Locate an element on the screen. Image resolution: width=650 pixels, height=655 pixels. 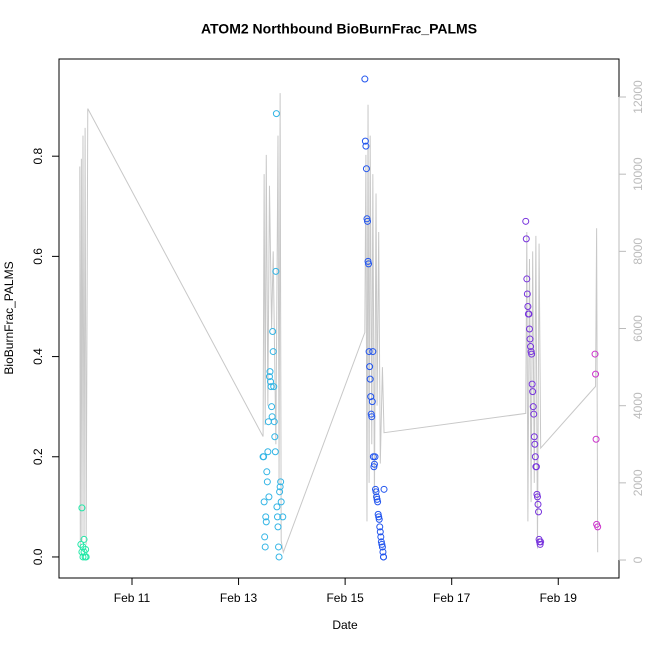
y2-tick-label: 10000 is located at coordinates (638, 174).